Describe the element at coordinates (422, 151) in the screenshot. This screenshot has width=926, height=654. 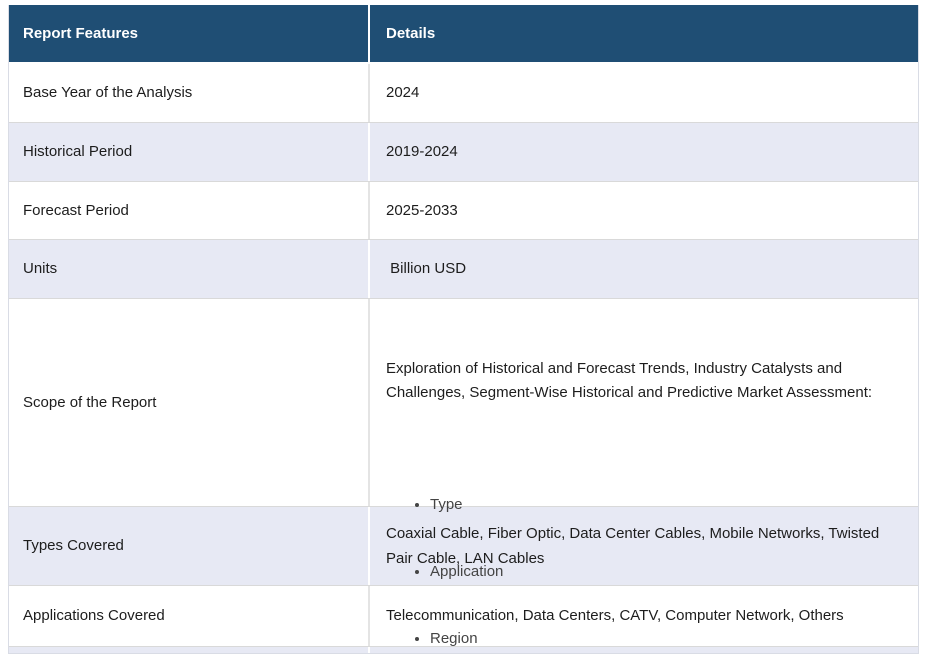
I see `detail-value: 2019-2024` at that location.